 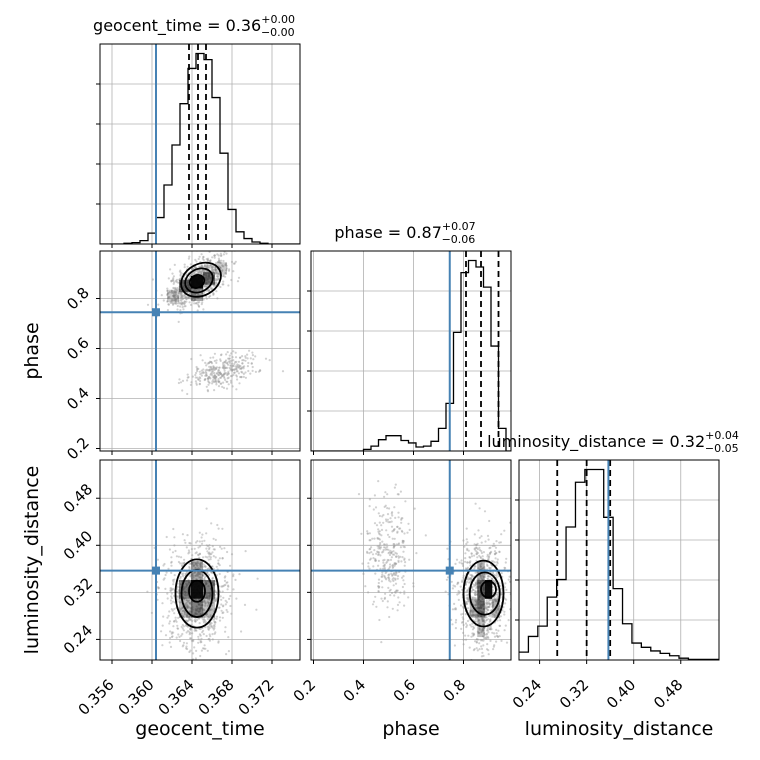 I want to click on x-axis-label-geocent_time: geocent_time, so click(x=199, y=729).